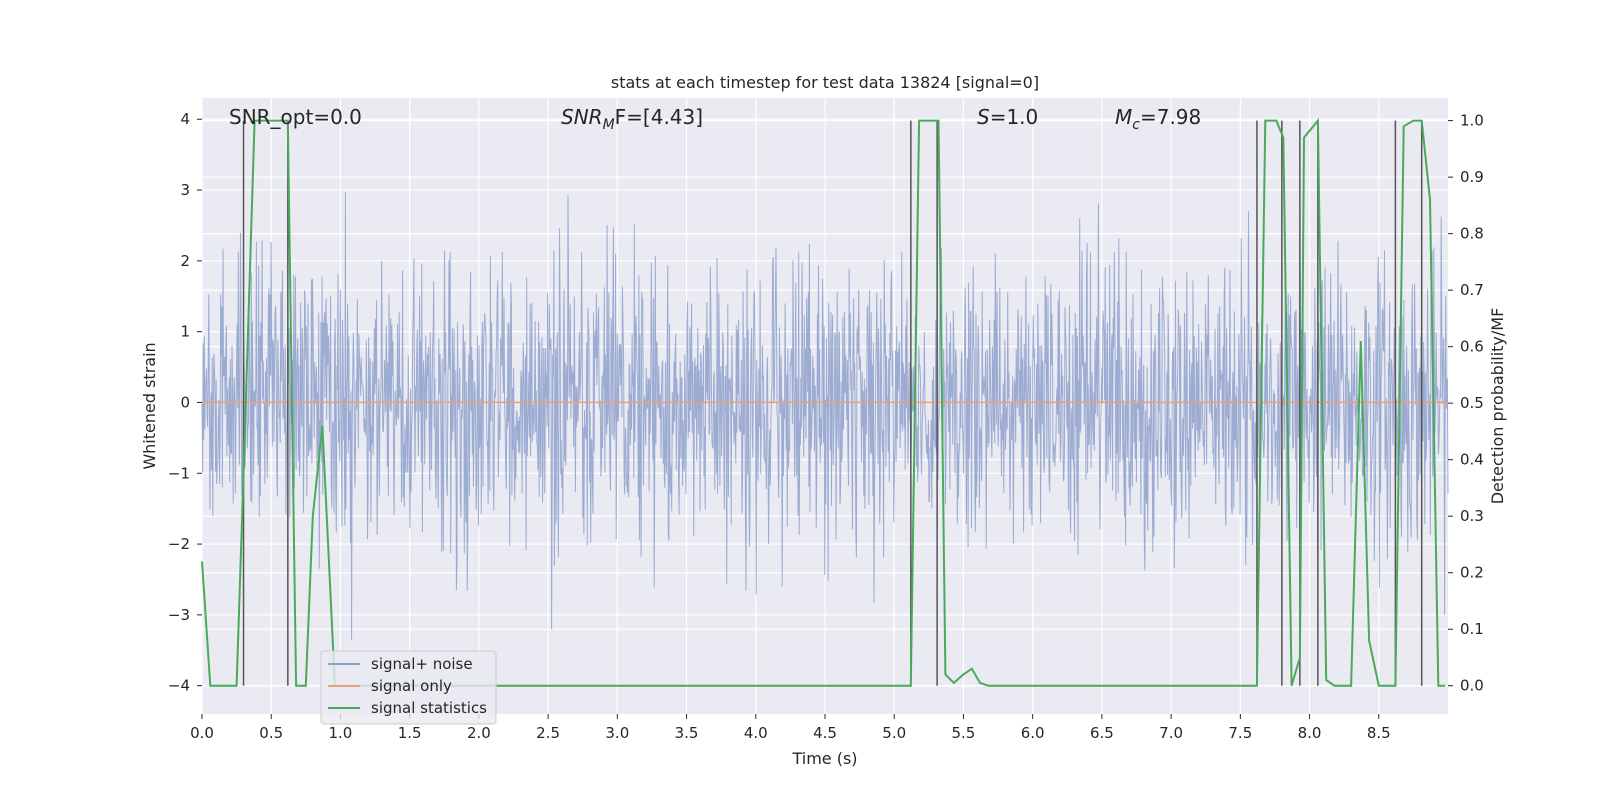 Image resolution: width=1600 pixels, height=804 pixels. Describe the element at coordinates (825, 733) in the screenshot. I see `x-tick-label: 4.5` at that location.